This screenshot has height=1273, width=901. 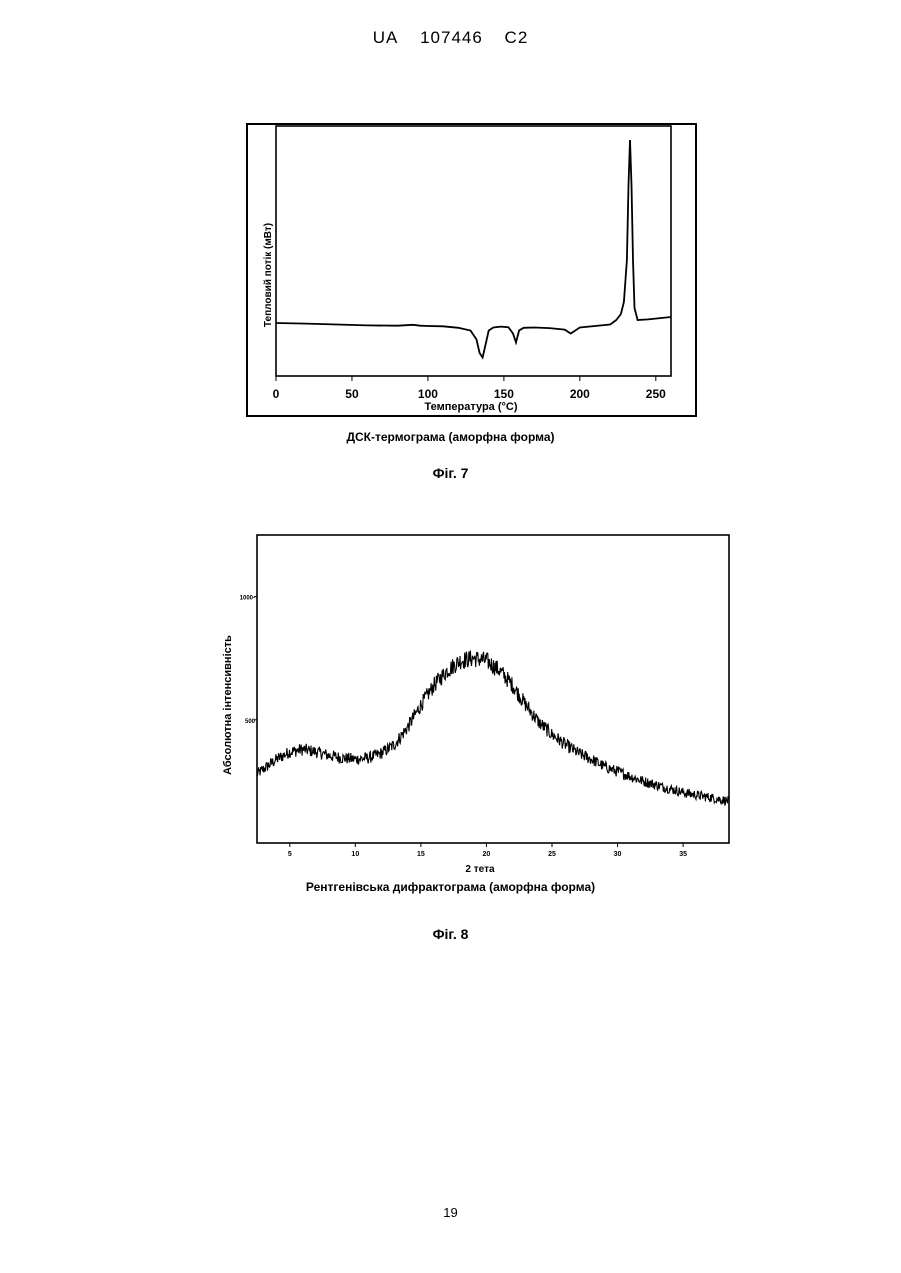 What do you see at coordinates (276, 394) in the screenshot?
I see `dsc-x-tick-label: 0` at bounding box center [276, 394].